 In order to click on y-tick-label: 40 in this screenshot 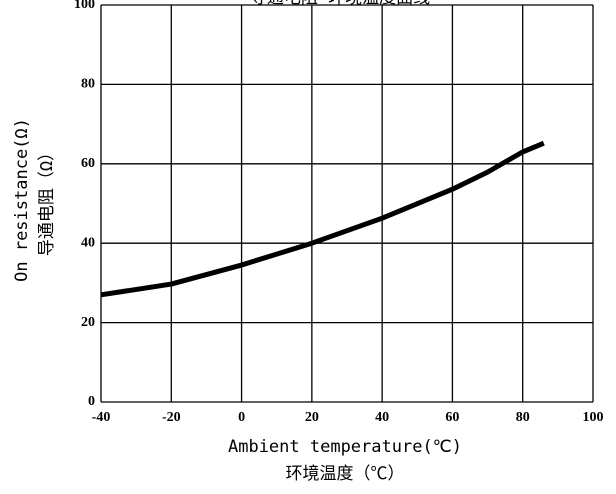, I will do `click(88, 242)`.